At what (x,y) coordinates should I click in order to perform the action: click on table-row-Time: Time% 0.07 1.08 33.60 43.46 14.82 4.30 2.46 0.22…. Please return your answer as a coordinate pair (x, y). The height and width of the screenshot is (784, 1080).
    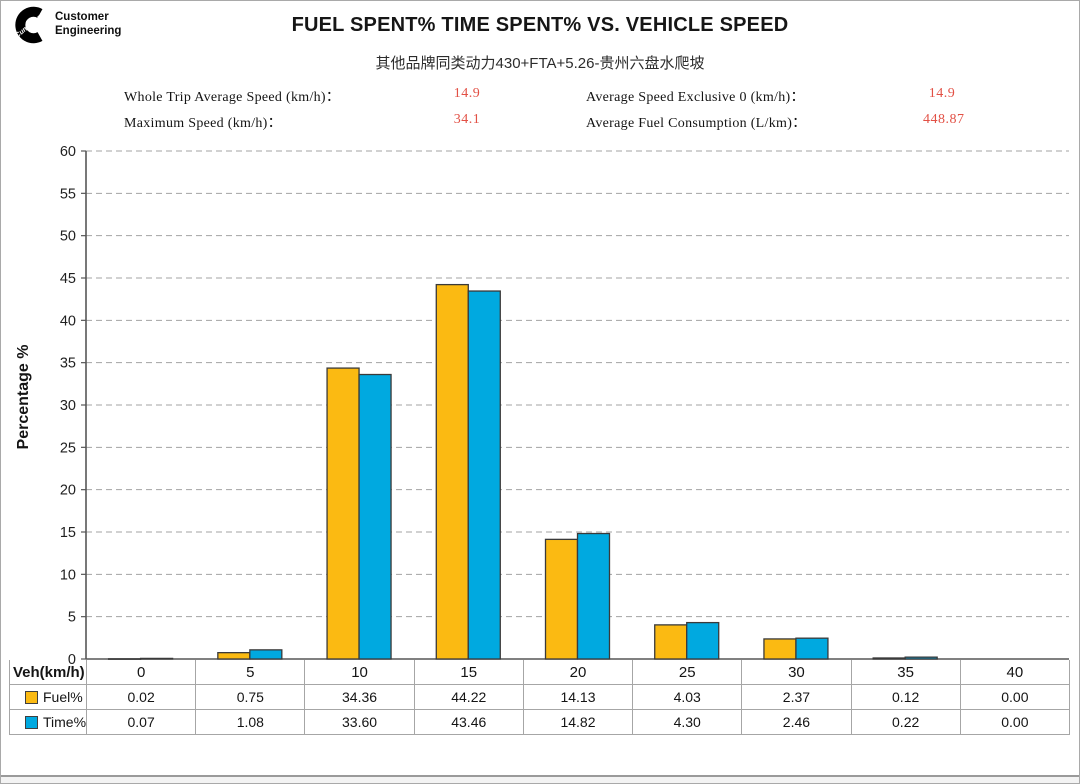
    Looking at the image, I should click on (539, 722).